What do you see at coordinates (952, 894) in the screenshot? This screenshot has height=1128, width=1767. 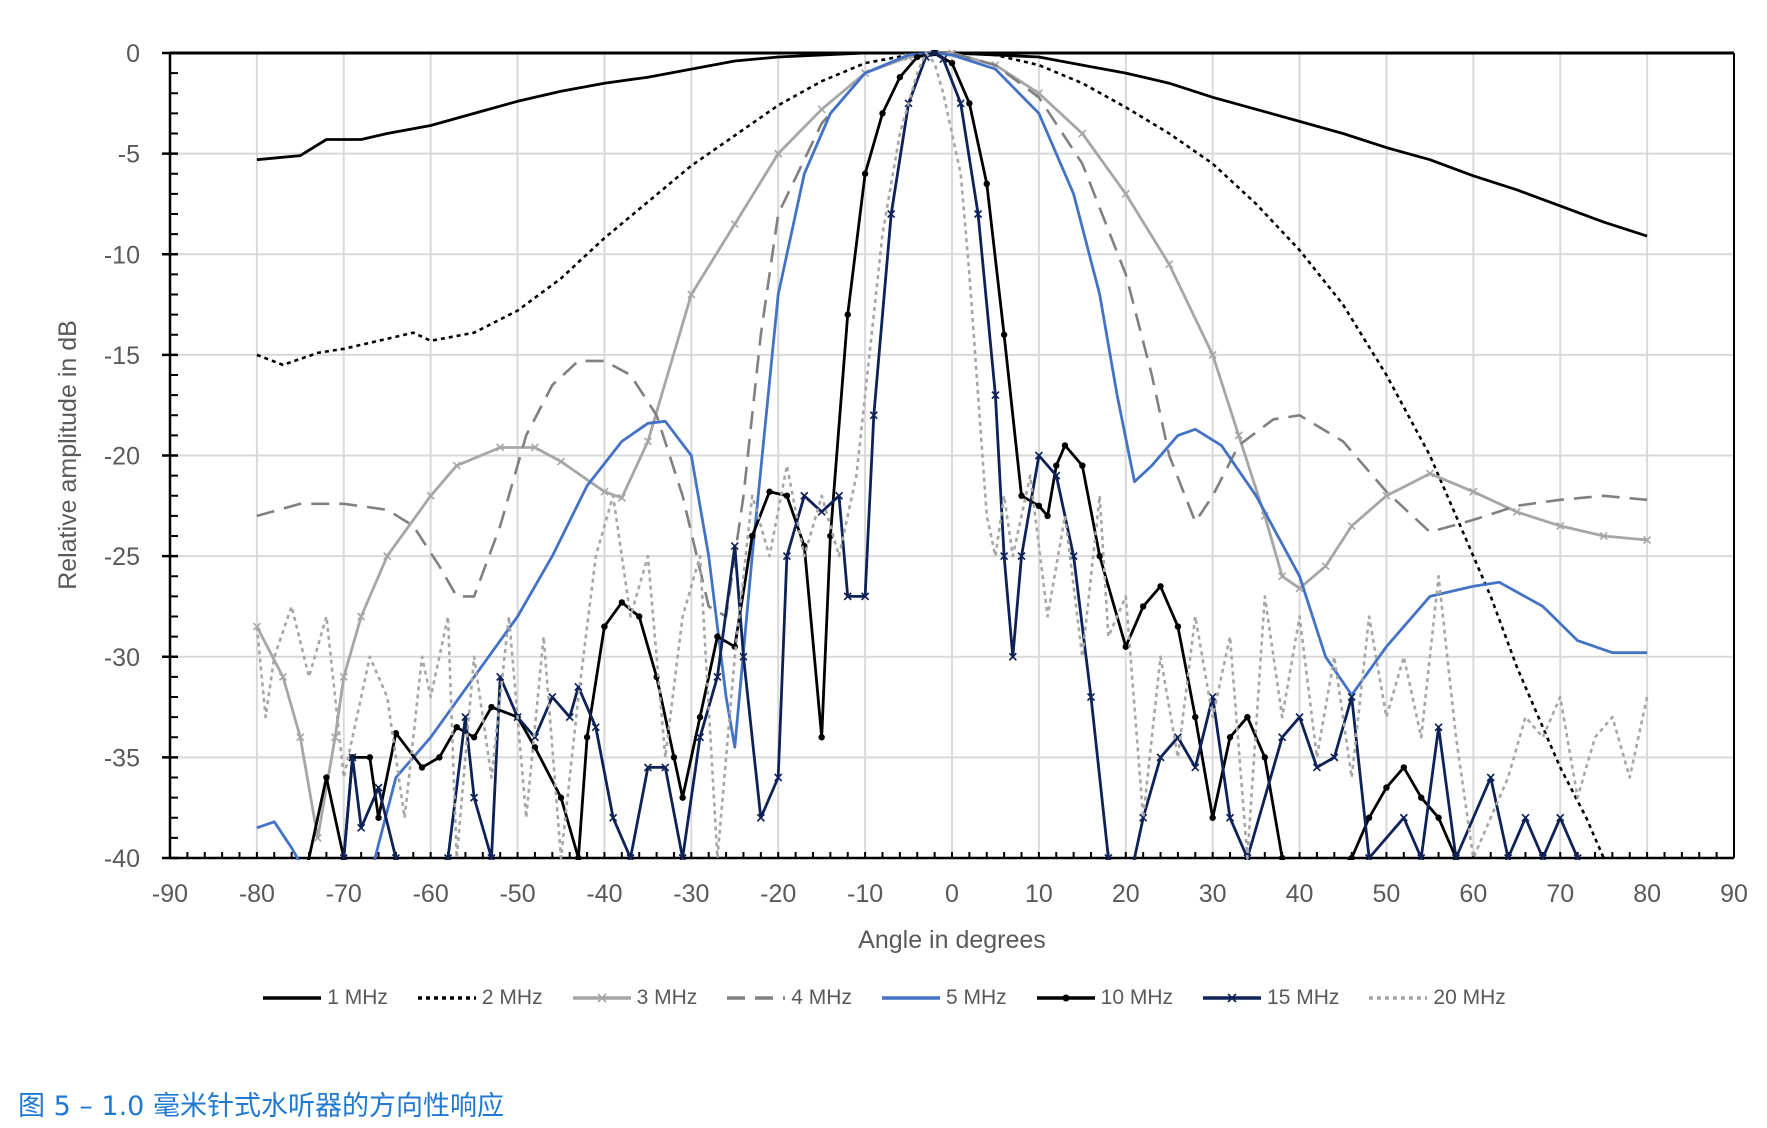 I see `x-tick-label: 0` at bounding box center [952, 894].